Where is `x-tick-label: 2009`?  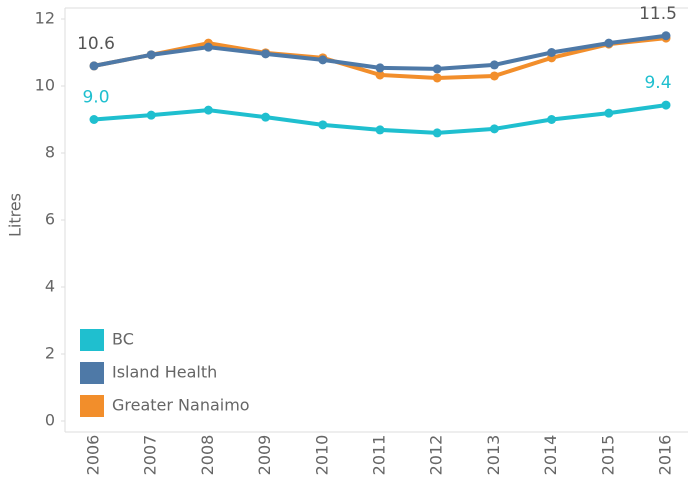
x-tick-label: 2009 is located at coordinates (264, 455).